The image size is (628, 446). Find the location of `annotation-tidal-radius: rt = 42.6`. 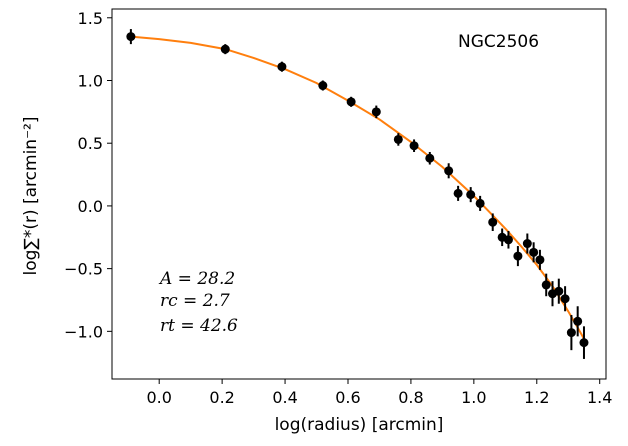

annotation-tidal-radius: rt = 42.6 is located at coordinates (199, 326).